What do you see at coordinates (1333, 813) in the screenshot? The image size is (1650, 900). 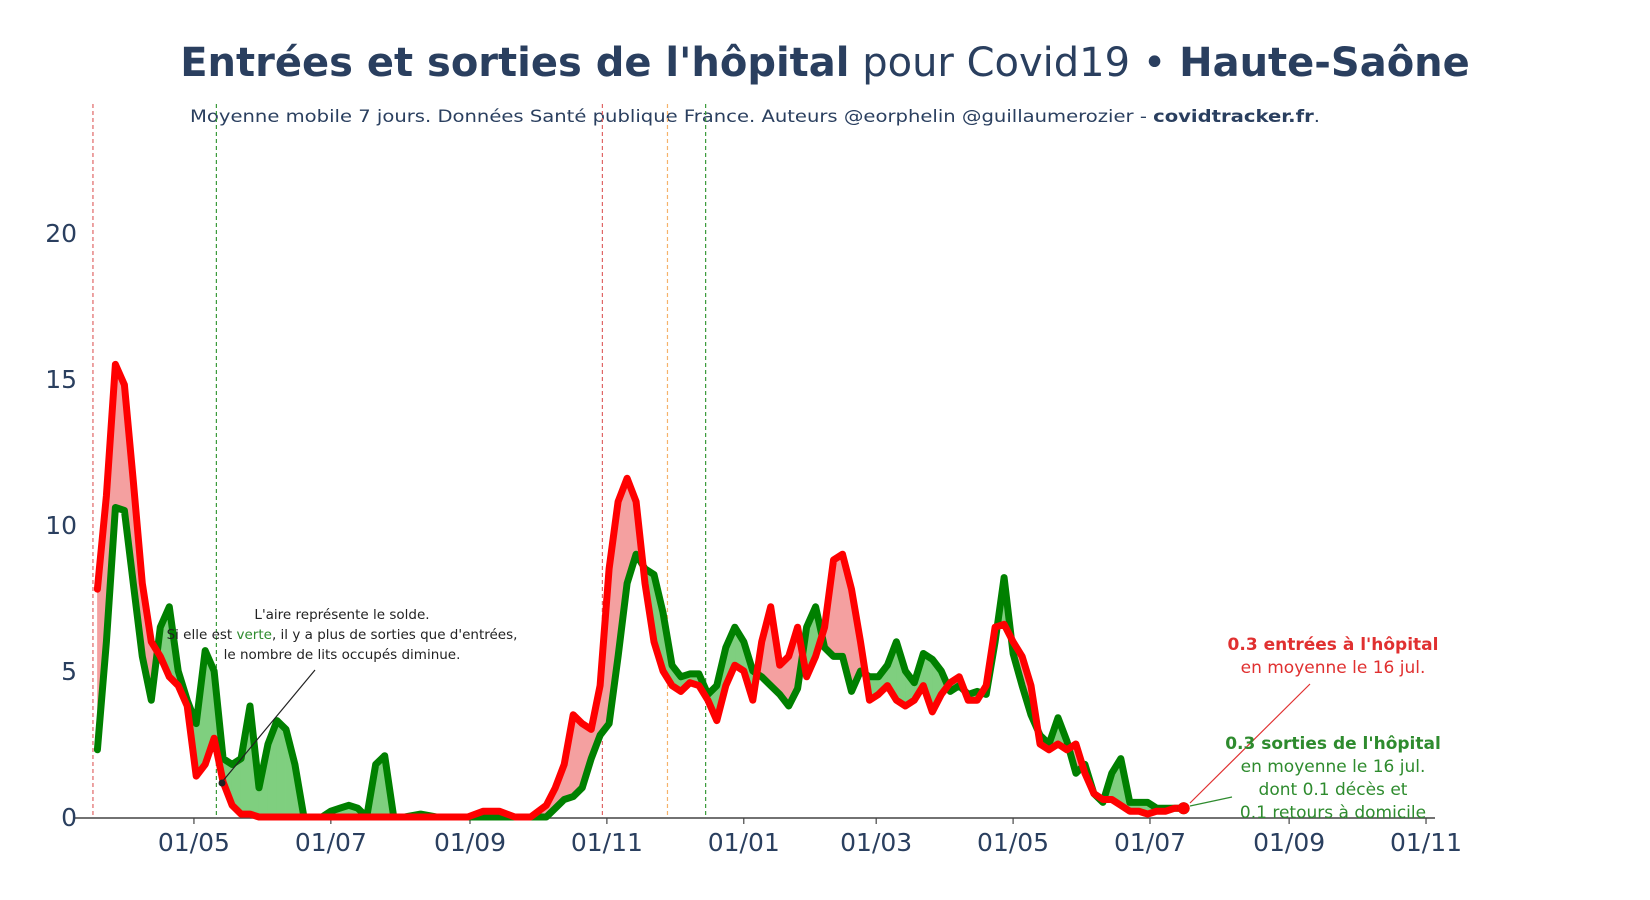 I see `sorties-label-sub-3: 0.1 retours à domicile` at bounding box center [1333, 813].